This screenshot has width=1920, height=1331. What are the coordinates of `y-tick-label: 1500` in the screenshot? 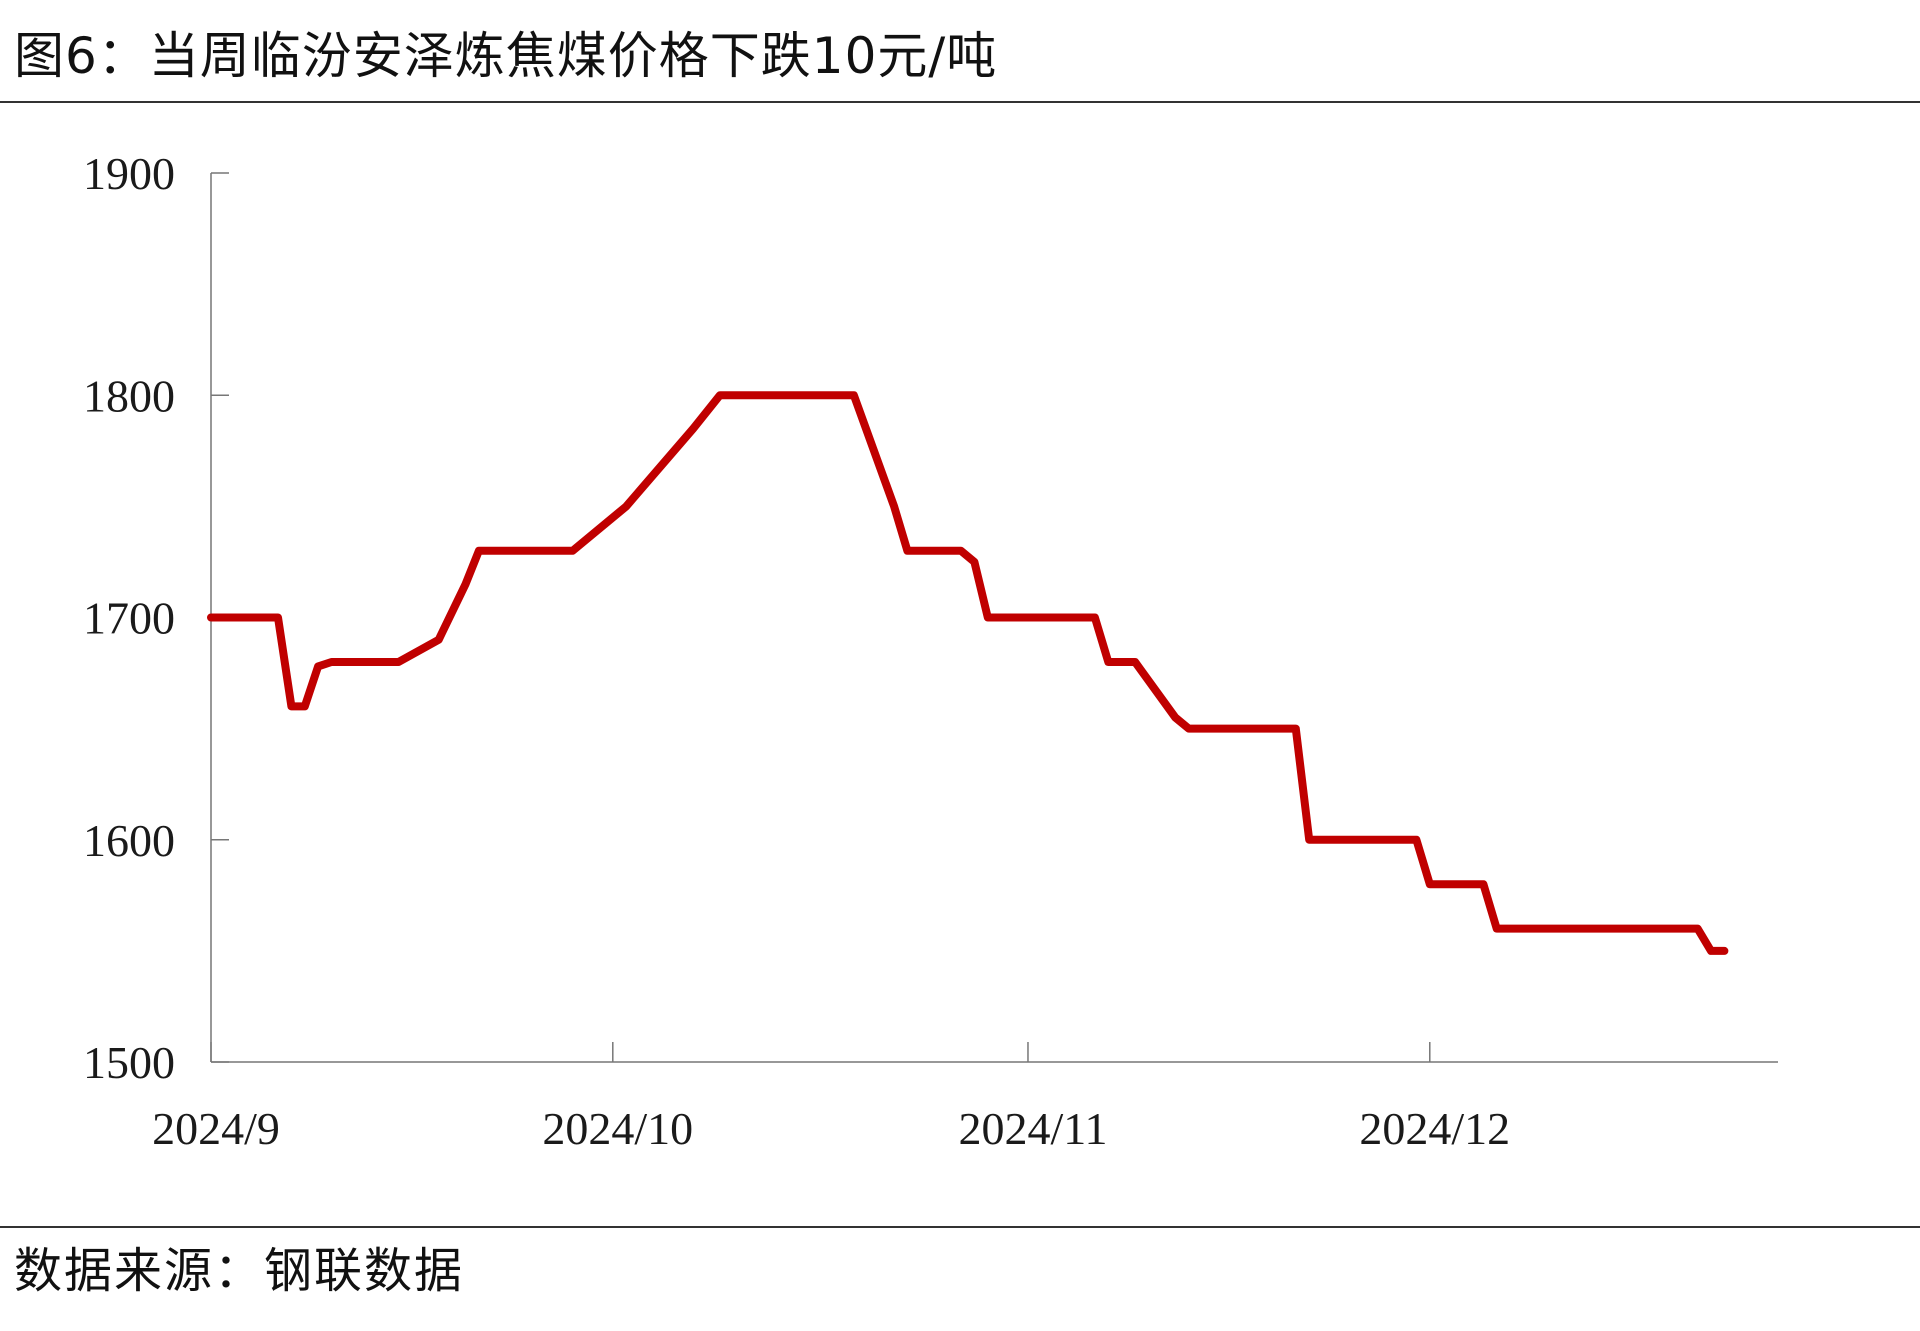 It's located at (129, 1062).